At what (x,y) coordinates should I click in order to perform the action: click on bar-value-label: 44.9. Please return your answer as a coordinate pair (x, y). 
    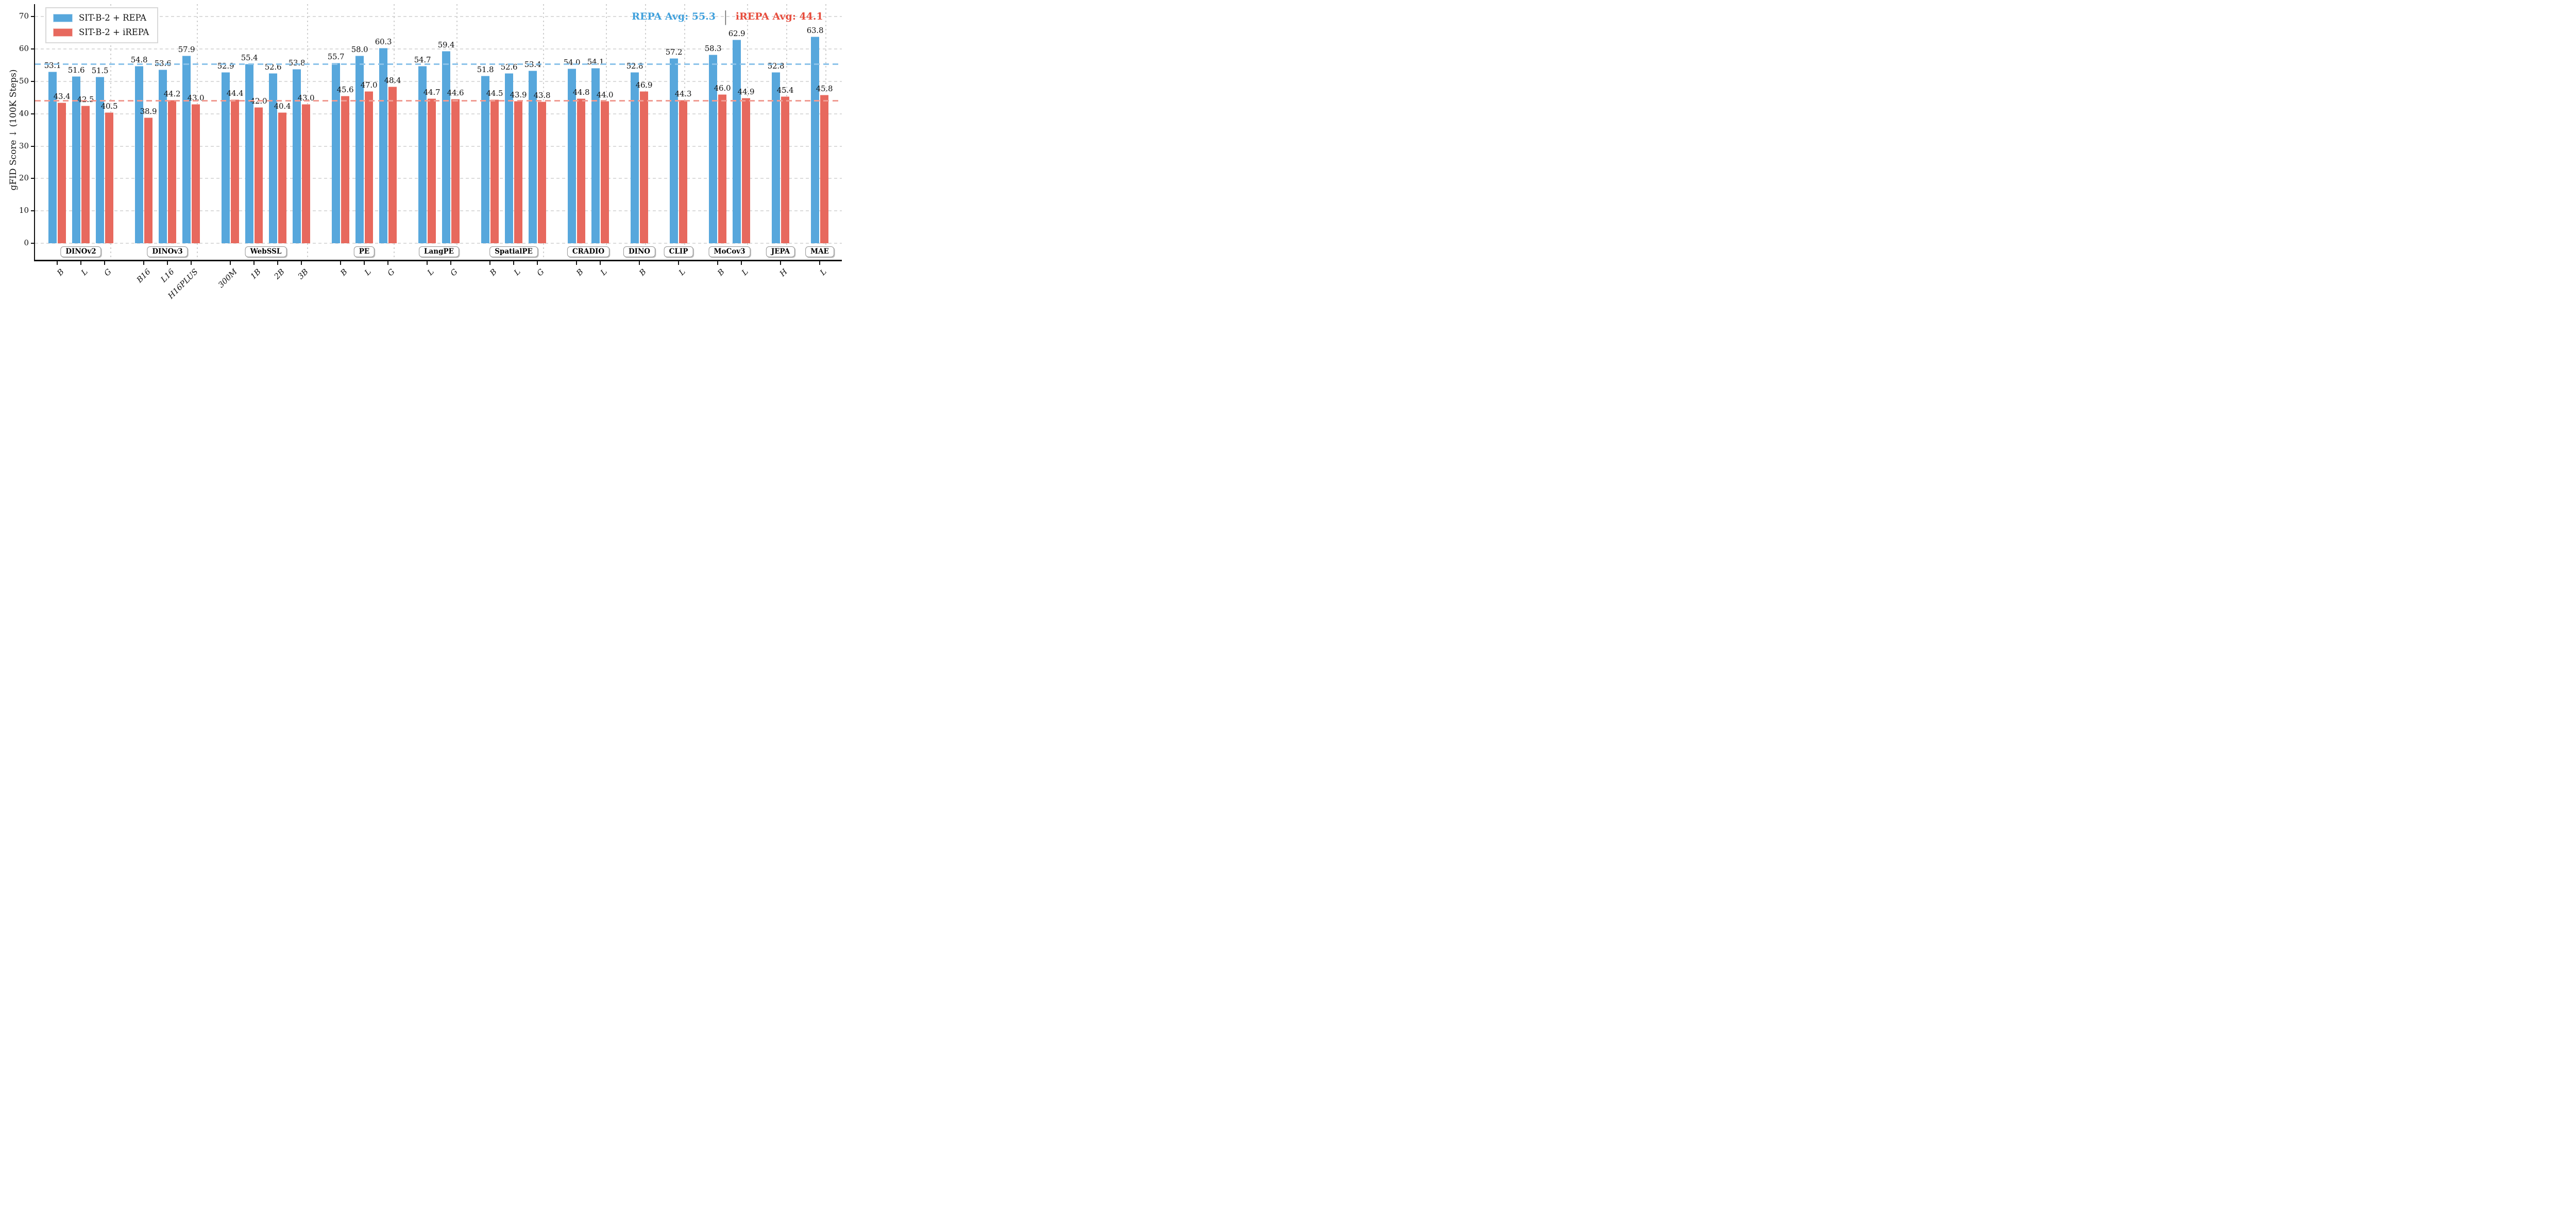
    Looking at the image, I should click on (746, 92).